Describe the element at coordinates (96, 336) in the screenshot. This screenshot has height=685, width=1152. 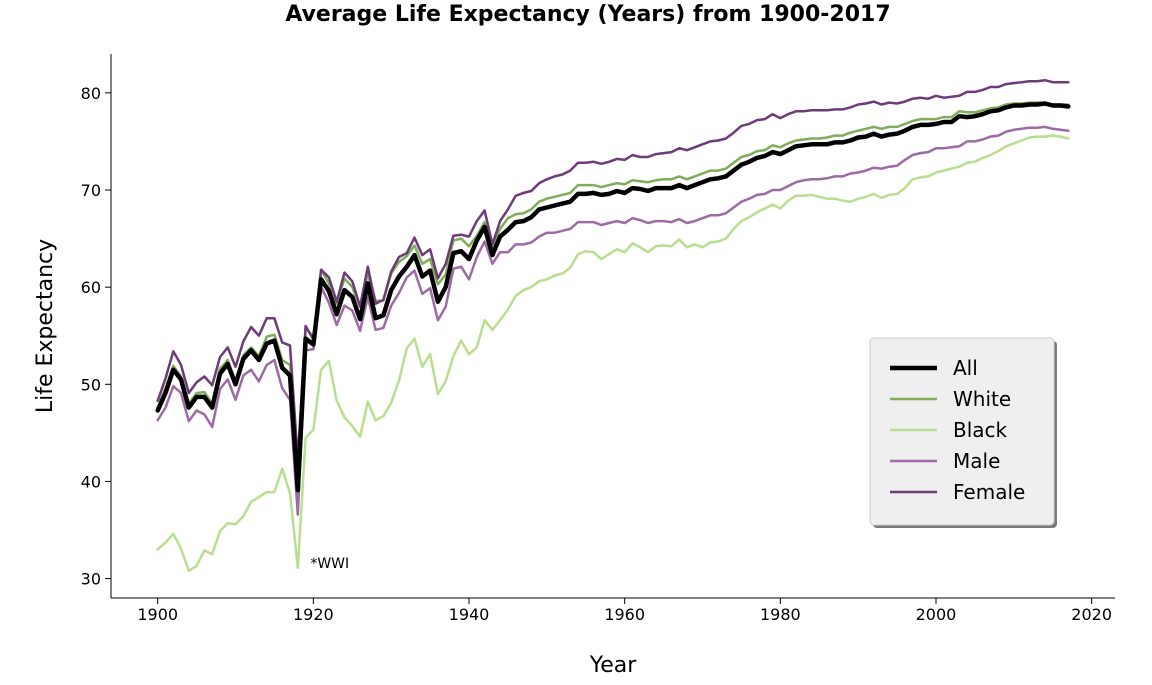
I see `y-ticks: 30 40 50 60 70 80` at that location.